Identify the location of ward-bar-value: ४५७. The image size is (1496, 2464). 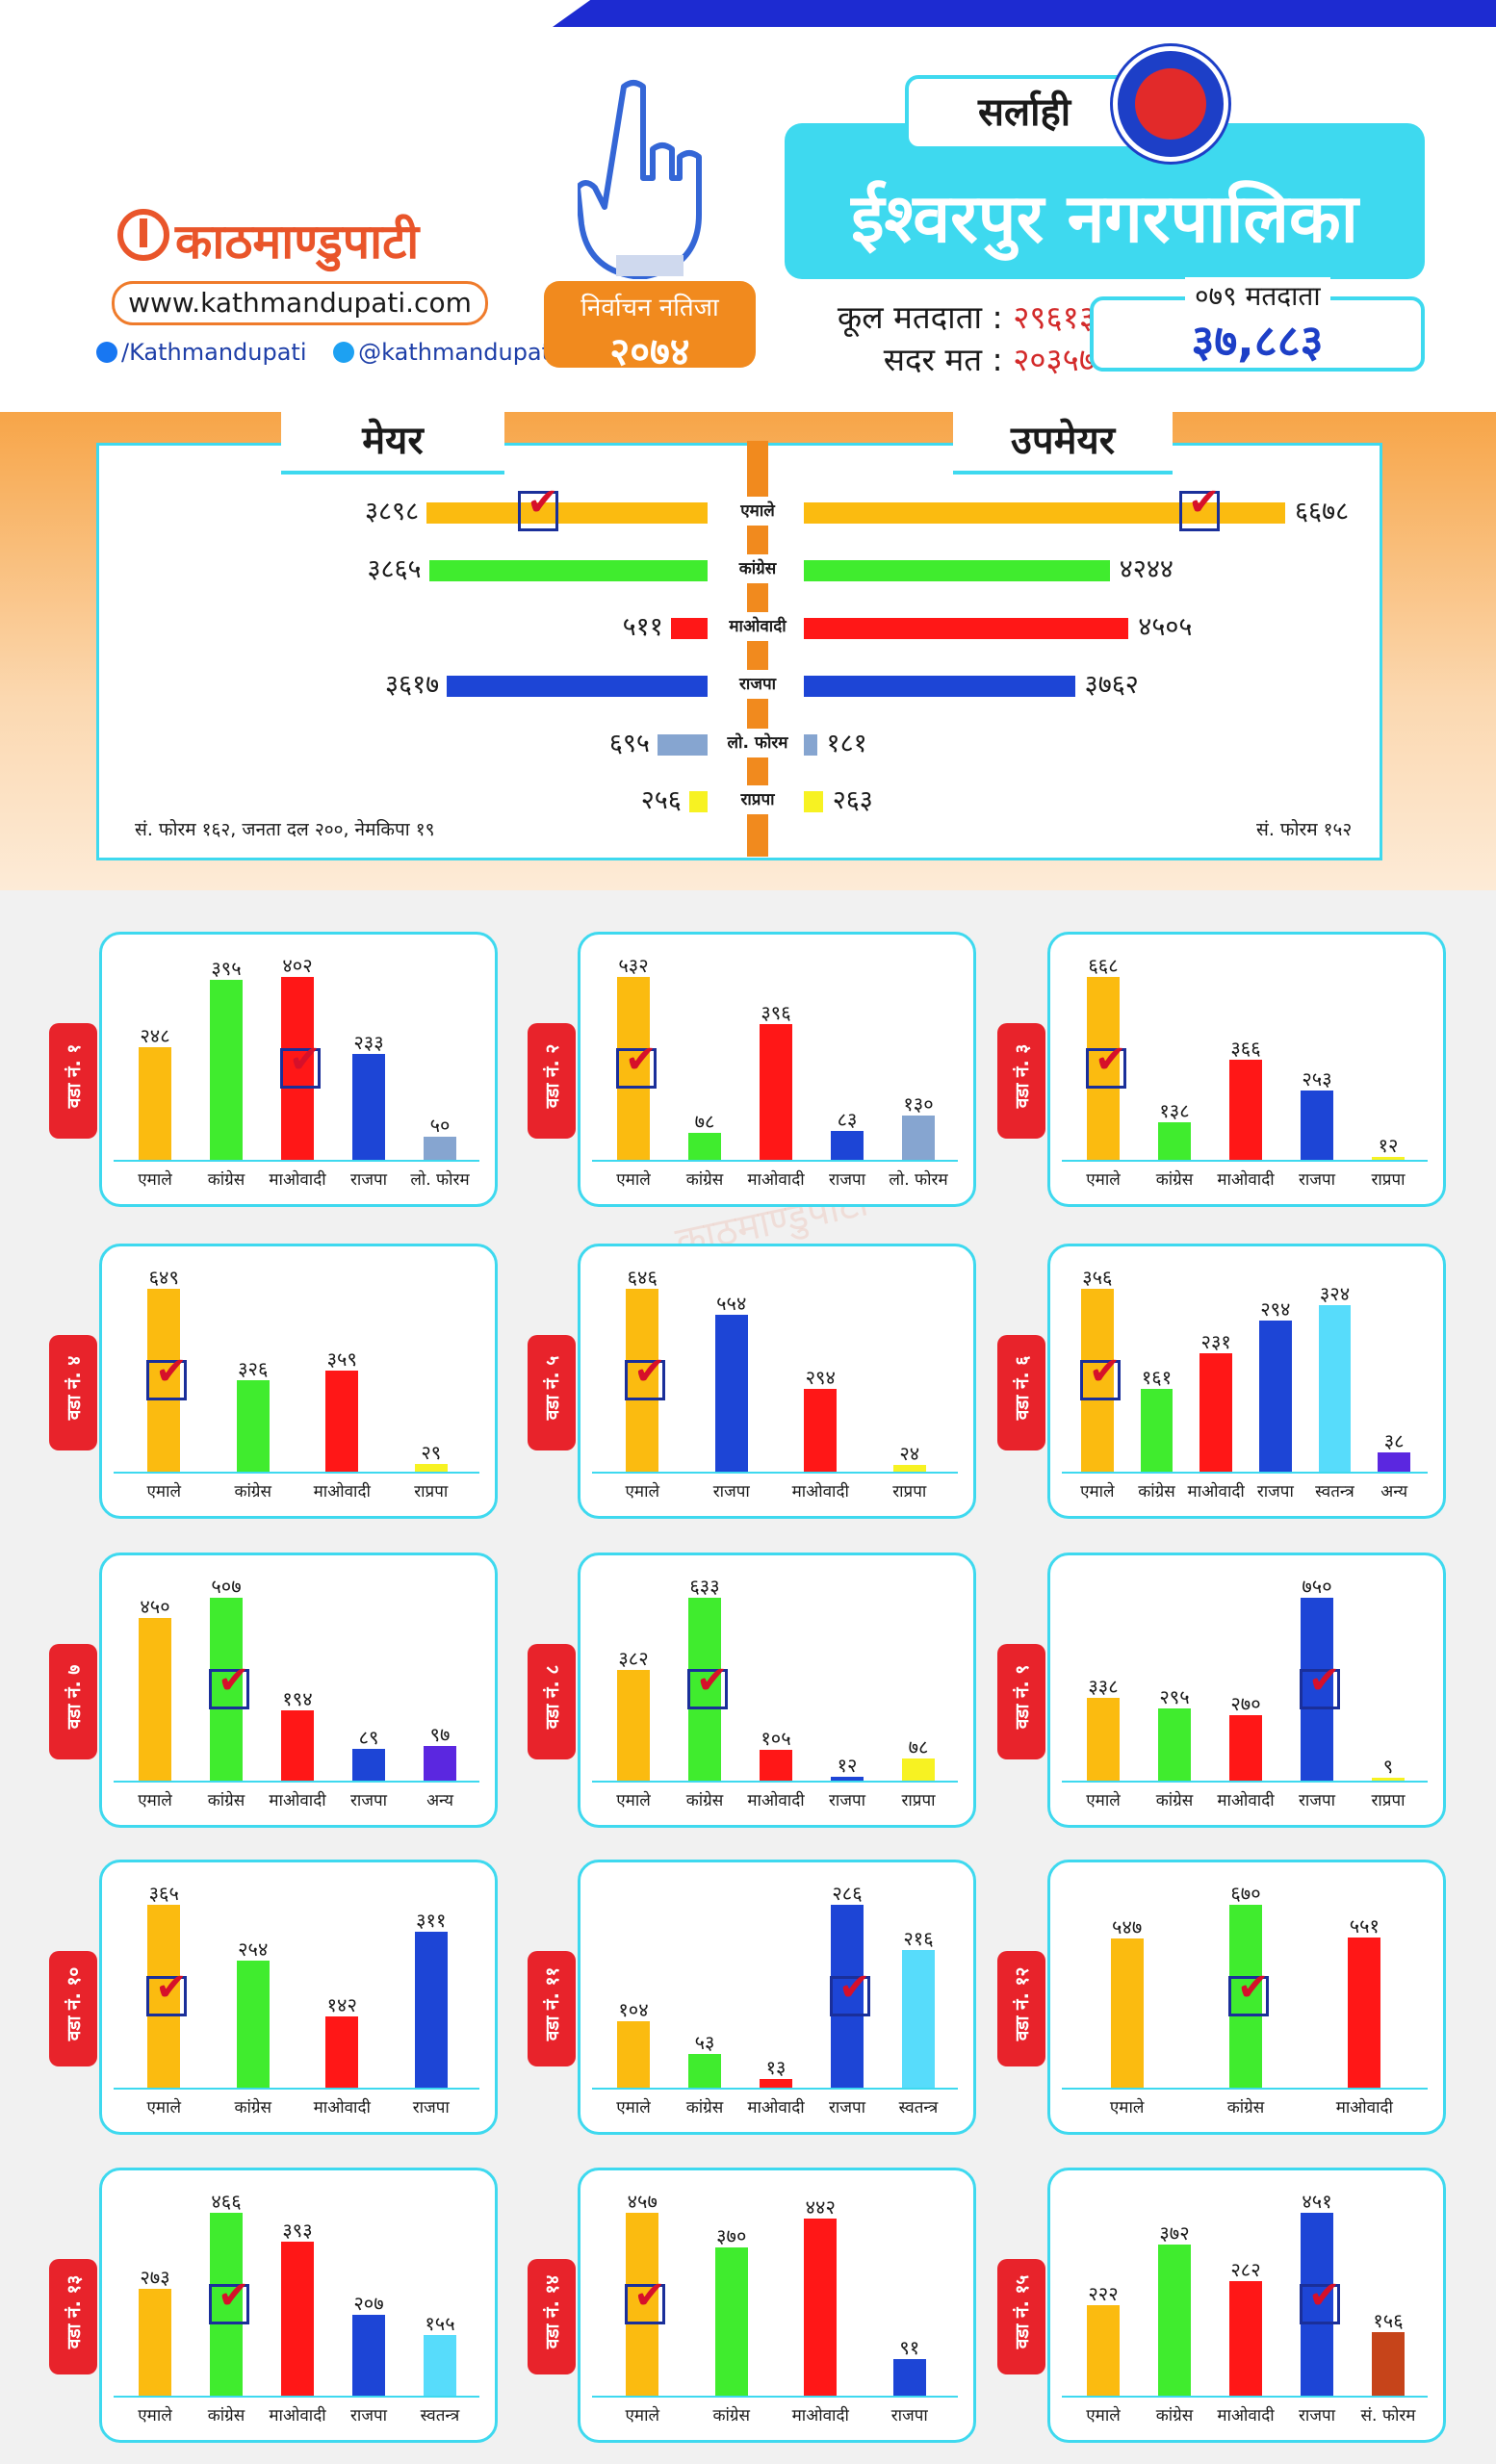
(643, 2201).